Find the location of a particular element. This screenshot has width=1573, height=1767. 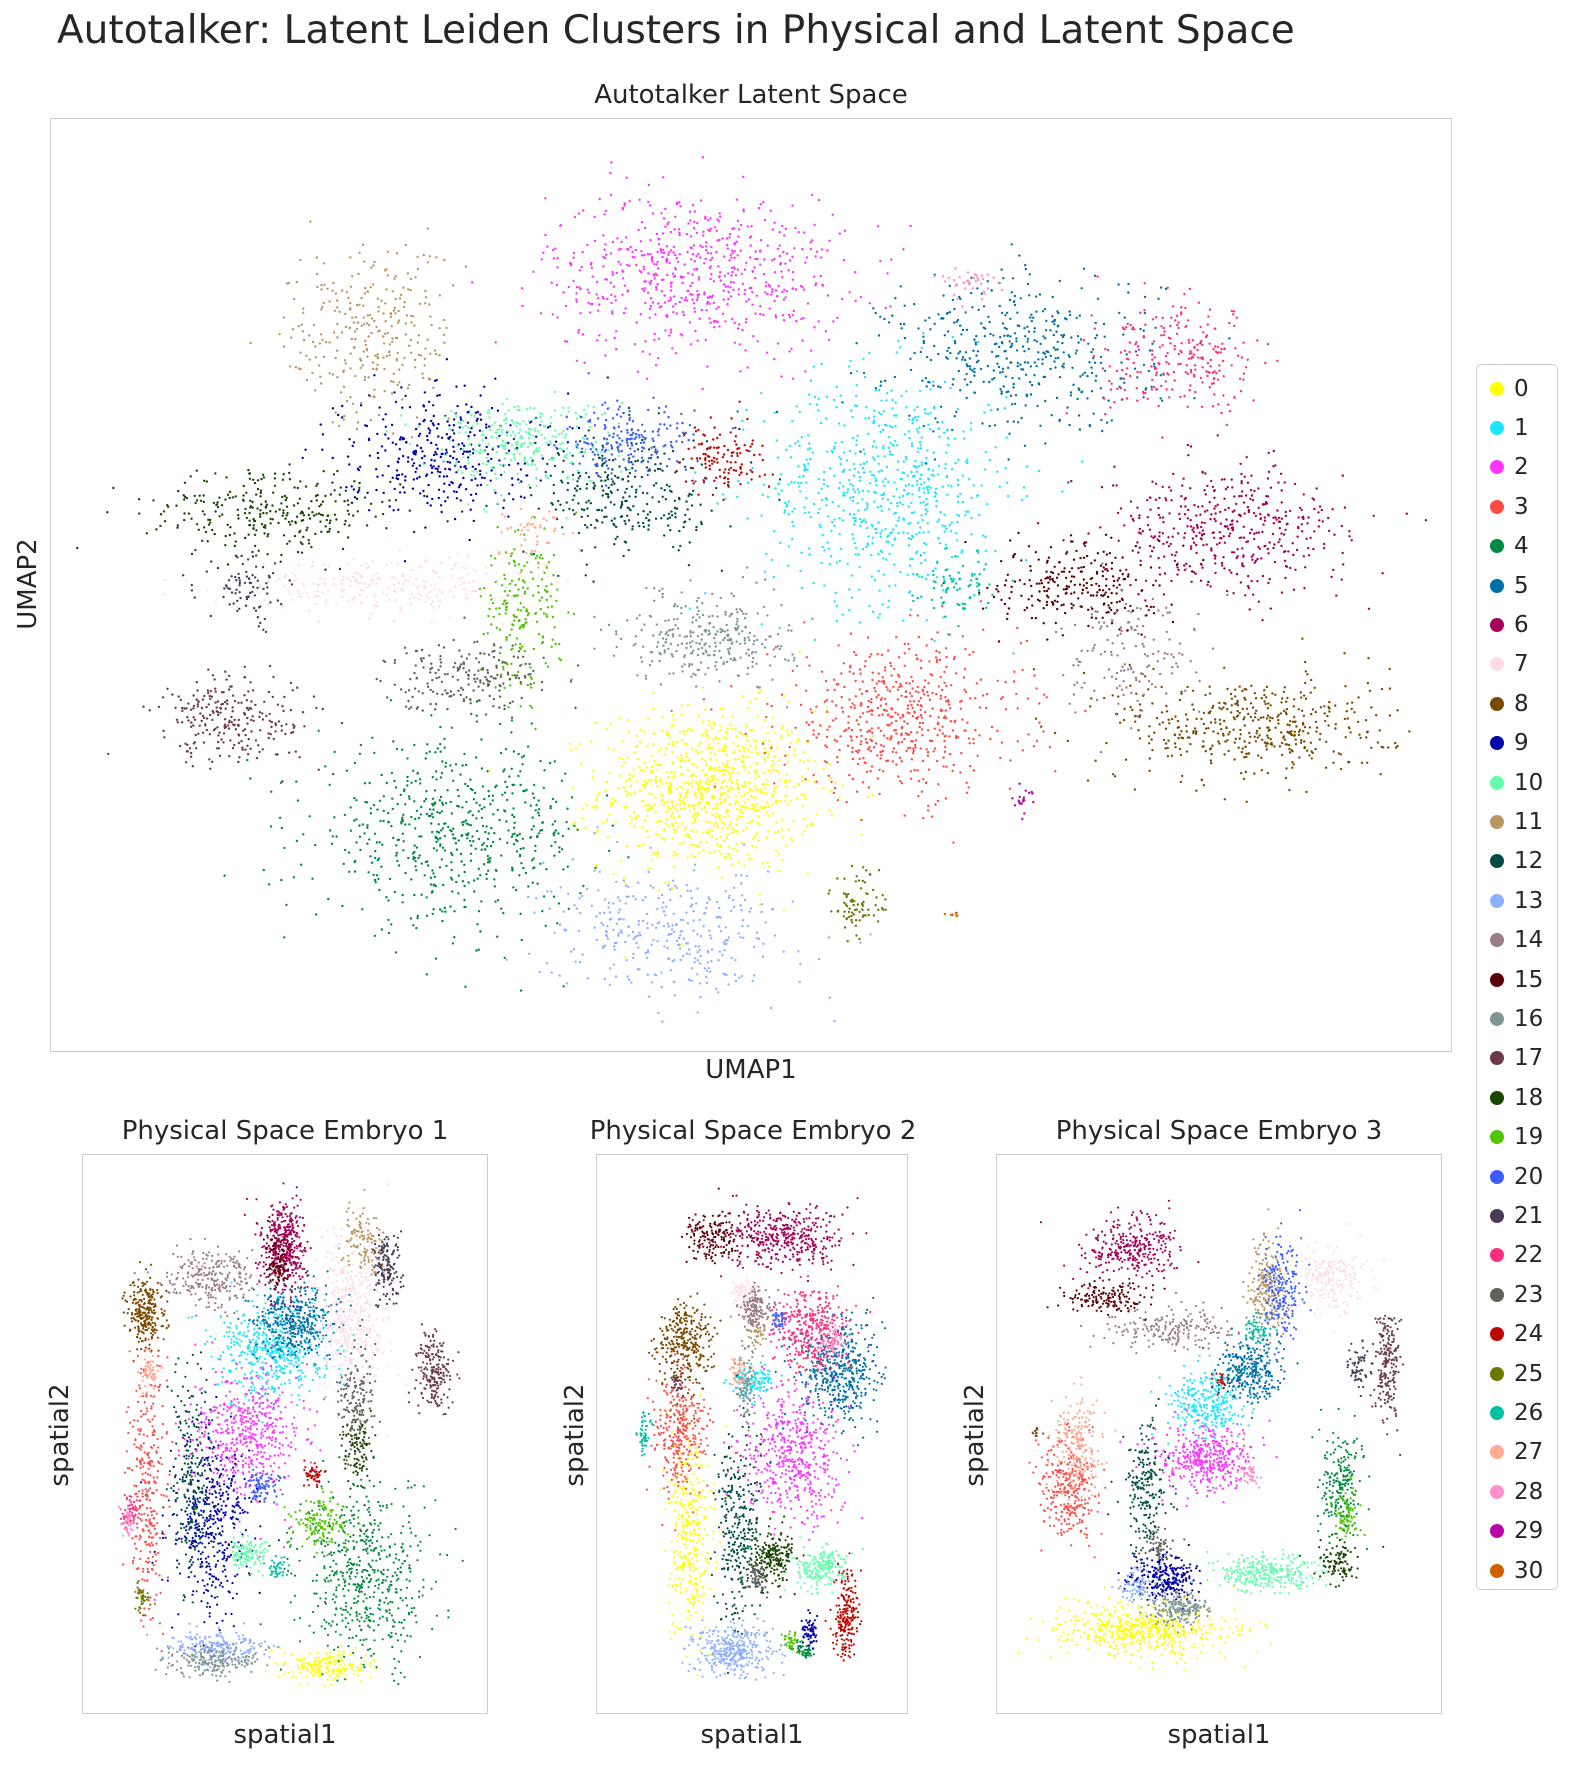

cluster-29-points is located at coordinates (1023, 801).